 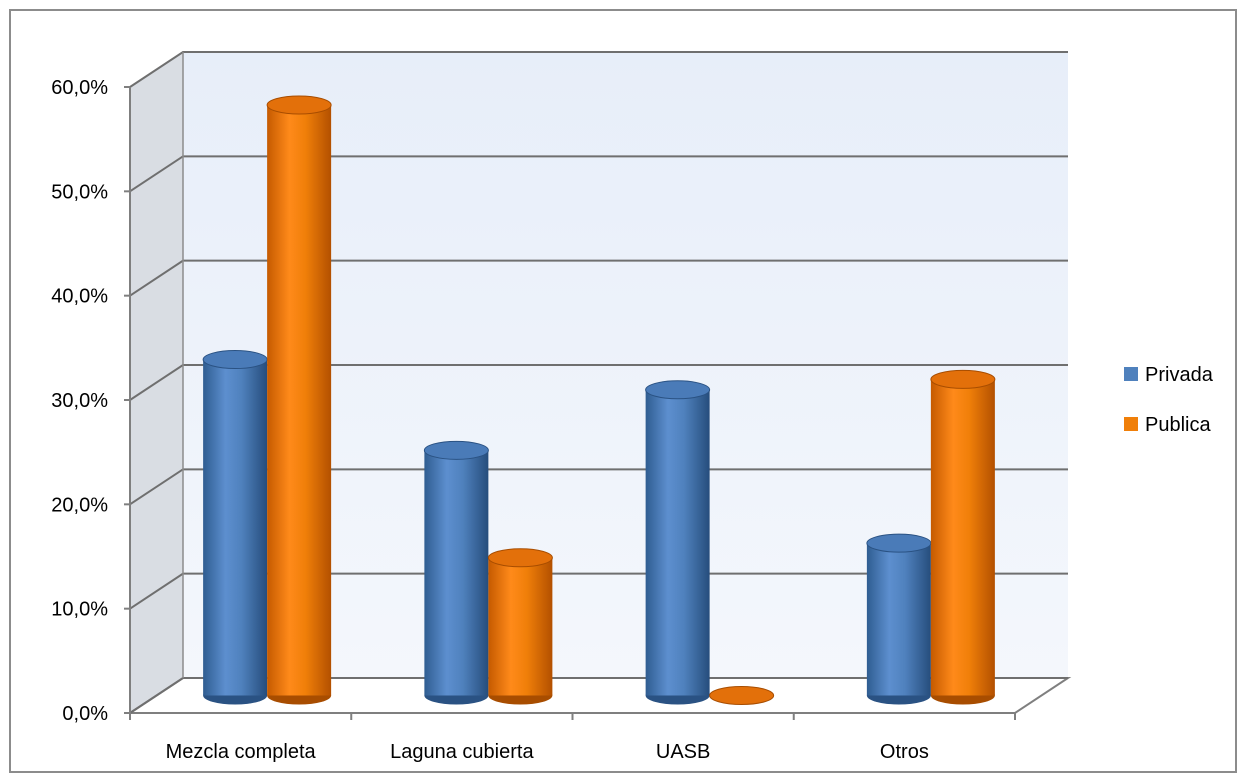 What do you see at coordinates (79, 88) in the screenshot?
I see `y-tick-label: 60,0%` at bounding box center [79, 88].